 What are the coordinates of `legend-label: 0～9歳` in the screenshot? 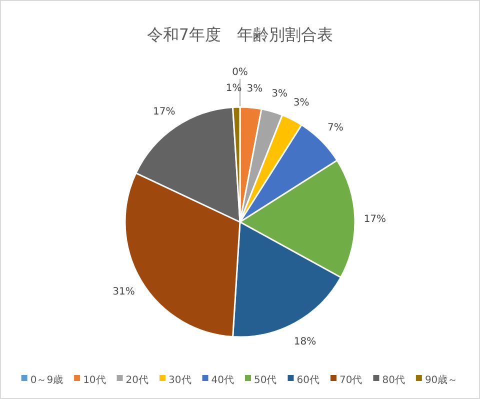 It's located at (47, 380).